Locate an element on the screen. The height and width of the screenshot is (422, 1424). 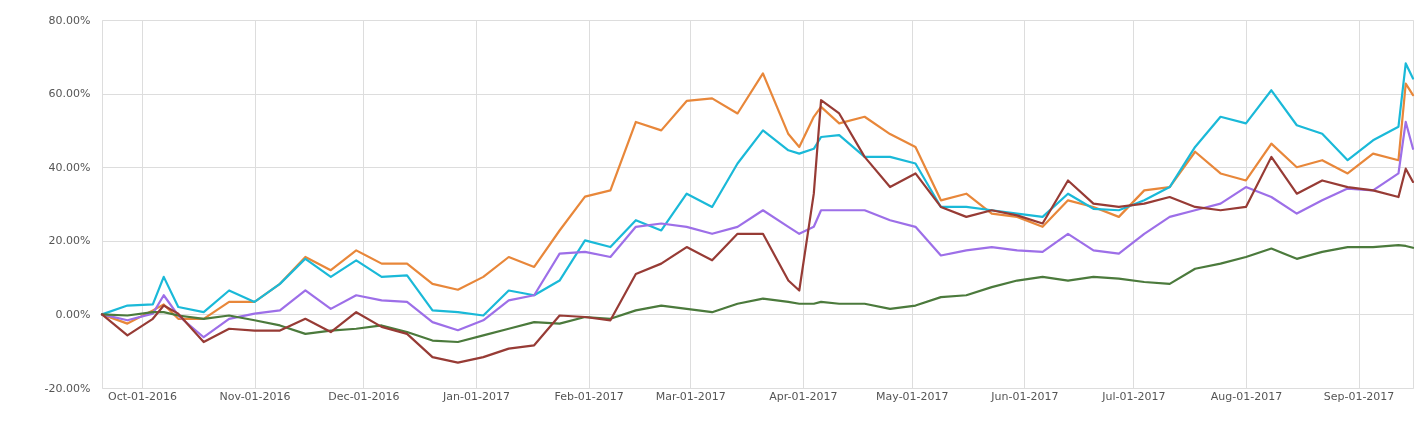
x-tick-label: May-01-2017 is located at coordinates (912, 396).